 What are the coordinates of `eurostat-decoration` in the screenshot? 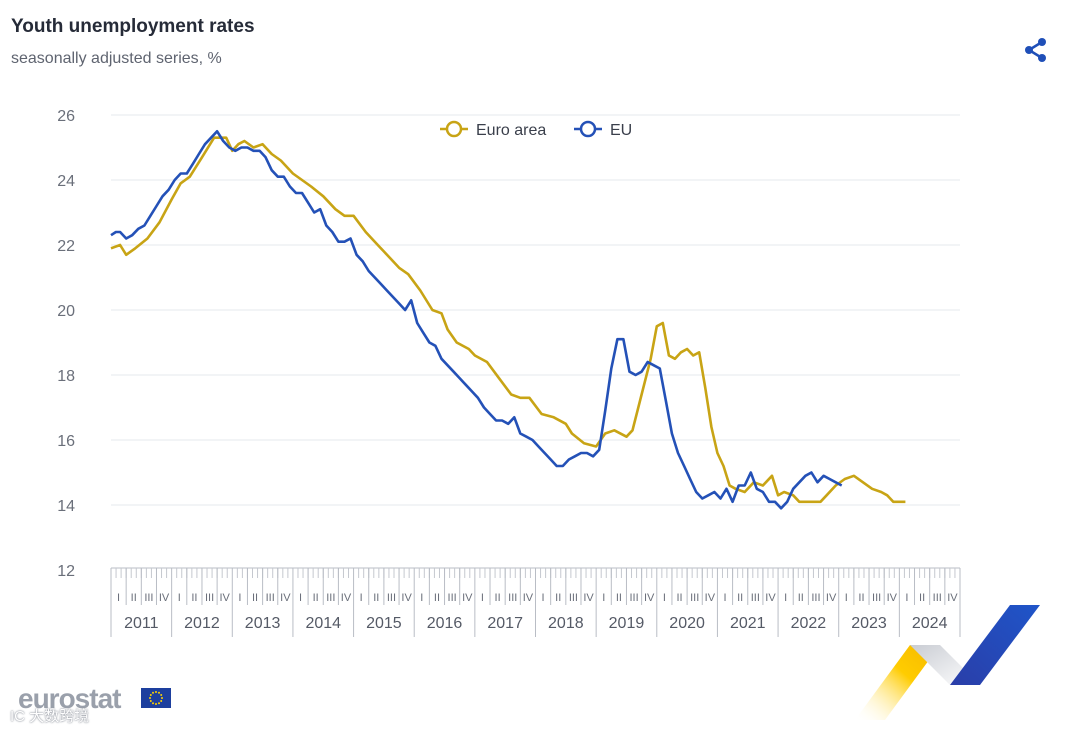 It's located at (950, 662).